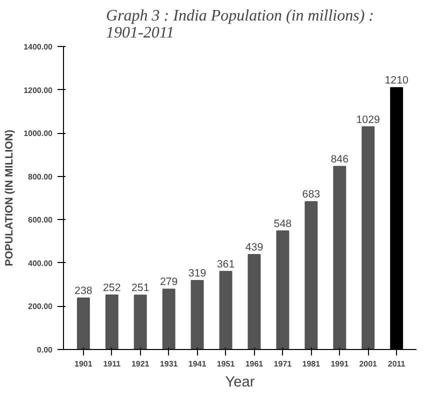  What do you see at coordinates (396, 80) in the screenshot?
I see `data-label: 1210` at bounding box center [396, 80].